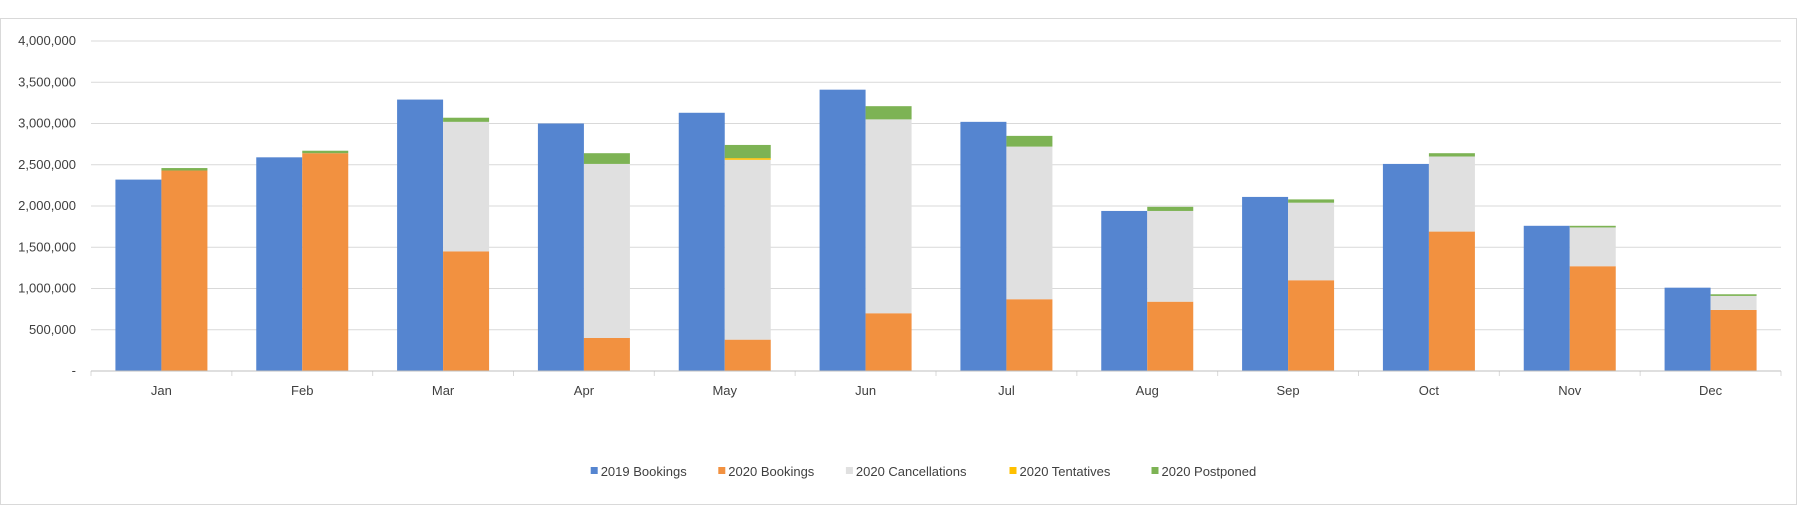 The image size is (1800, 526). What do you see at coordinates (47, 288) in the screenshot?
I see `y-tick-label: 1,000,000` at bounding box center [47, 288].